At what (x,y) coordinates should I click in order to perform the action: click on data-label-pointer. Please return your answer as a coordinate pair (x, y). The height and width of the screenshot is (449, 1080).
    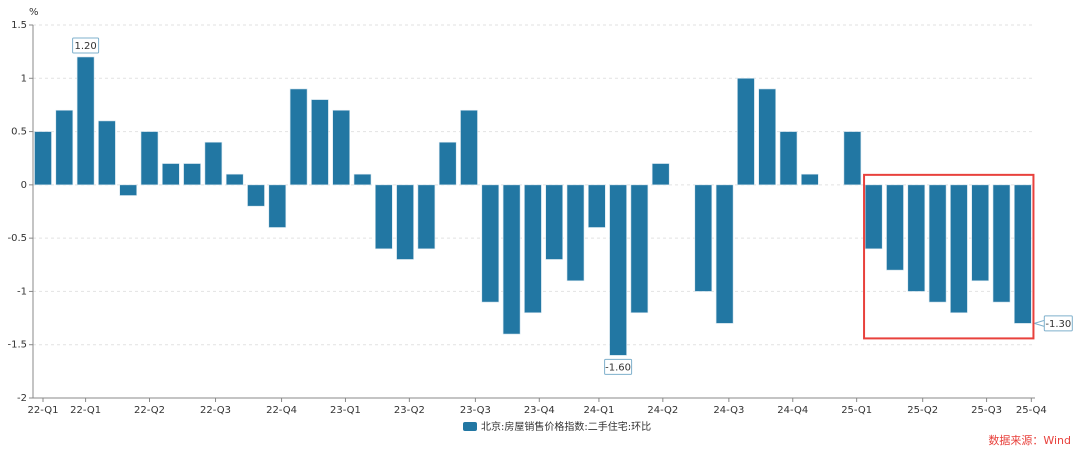
    Looking at the image, I should click on (1038, 323).